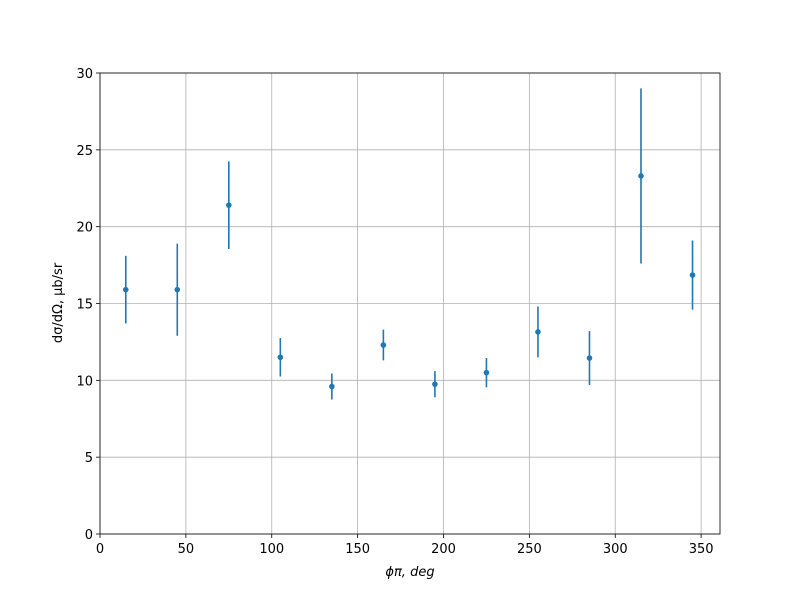 This screenshot has height=600, width=800. I want to click on x-tick-label: 300, so click(615, 549).